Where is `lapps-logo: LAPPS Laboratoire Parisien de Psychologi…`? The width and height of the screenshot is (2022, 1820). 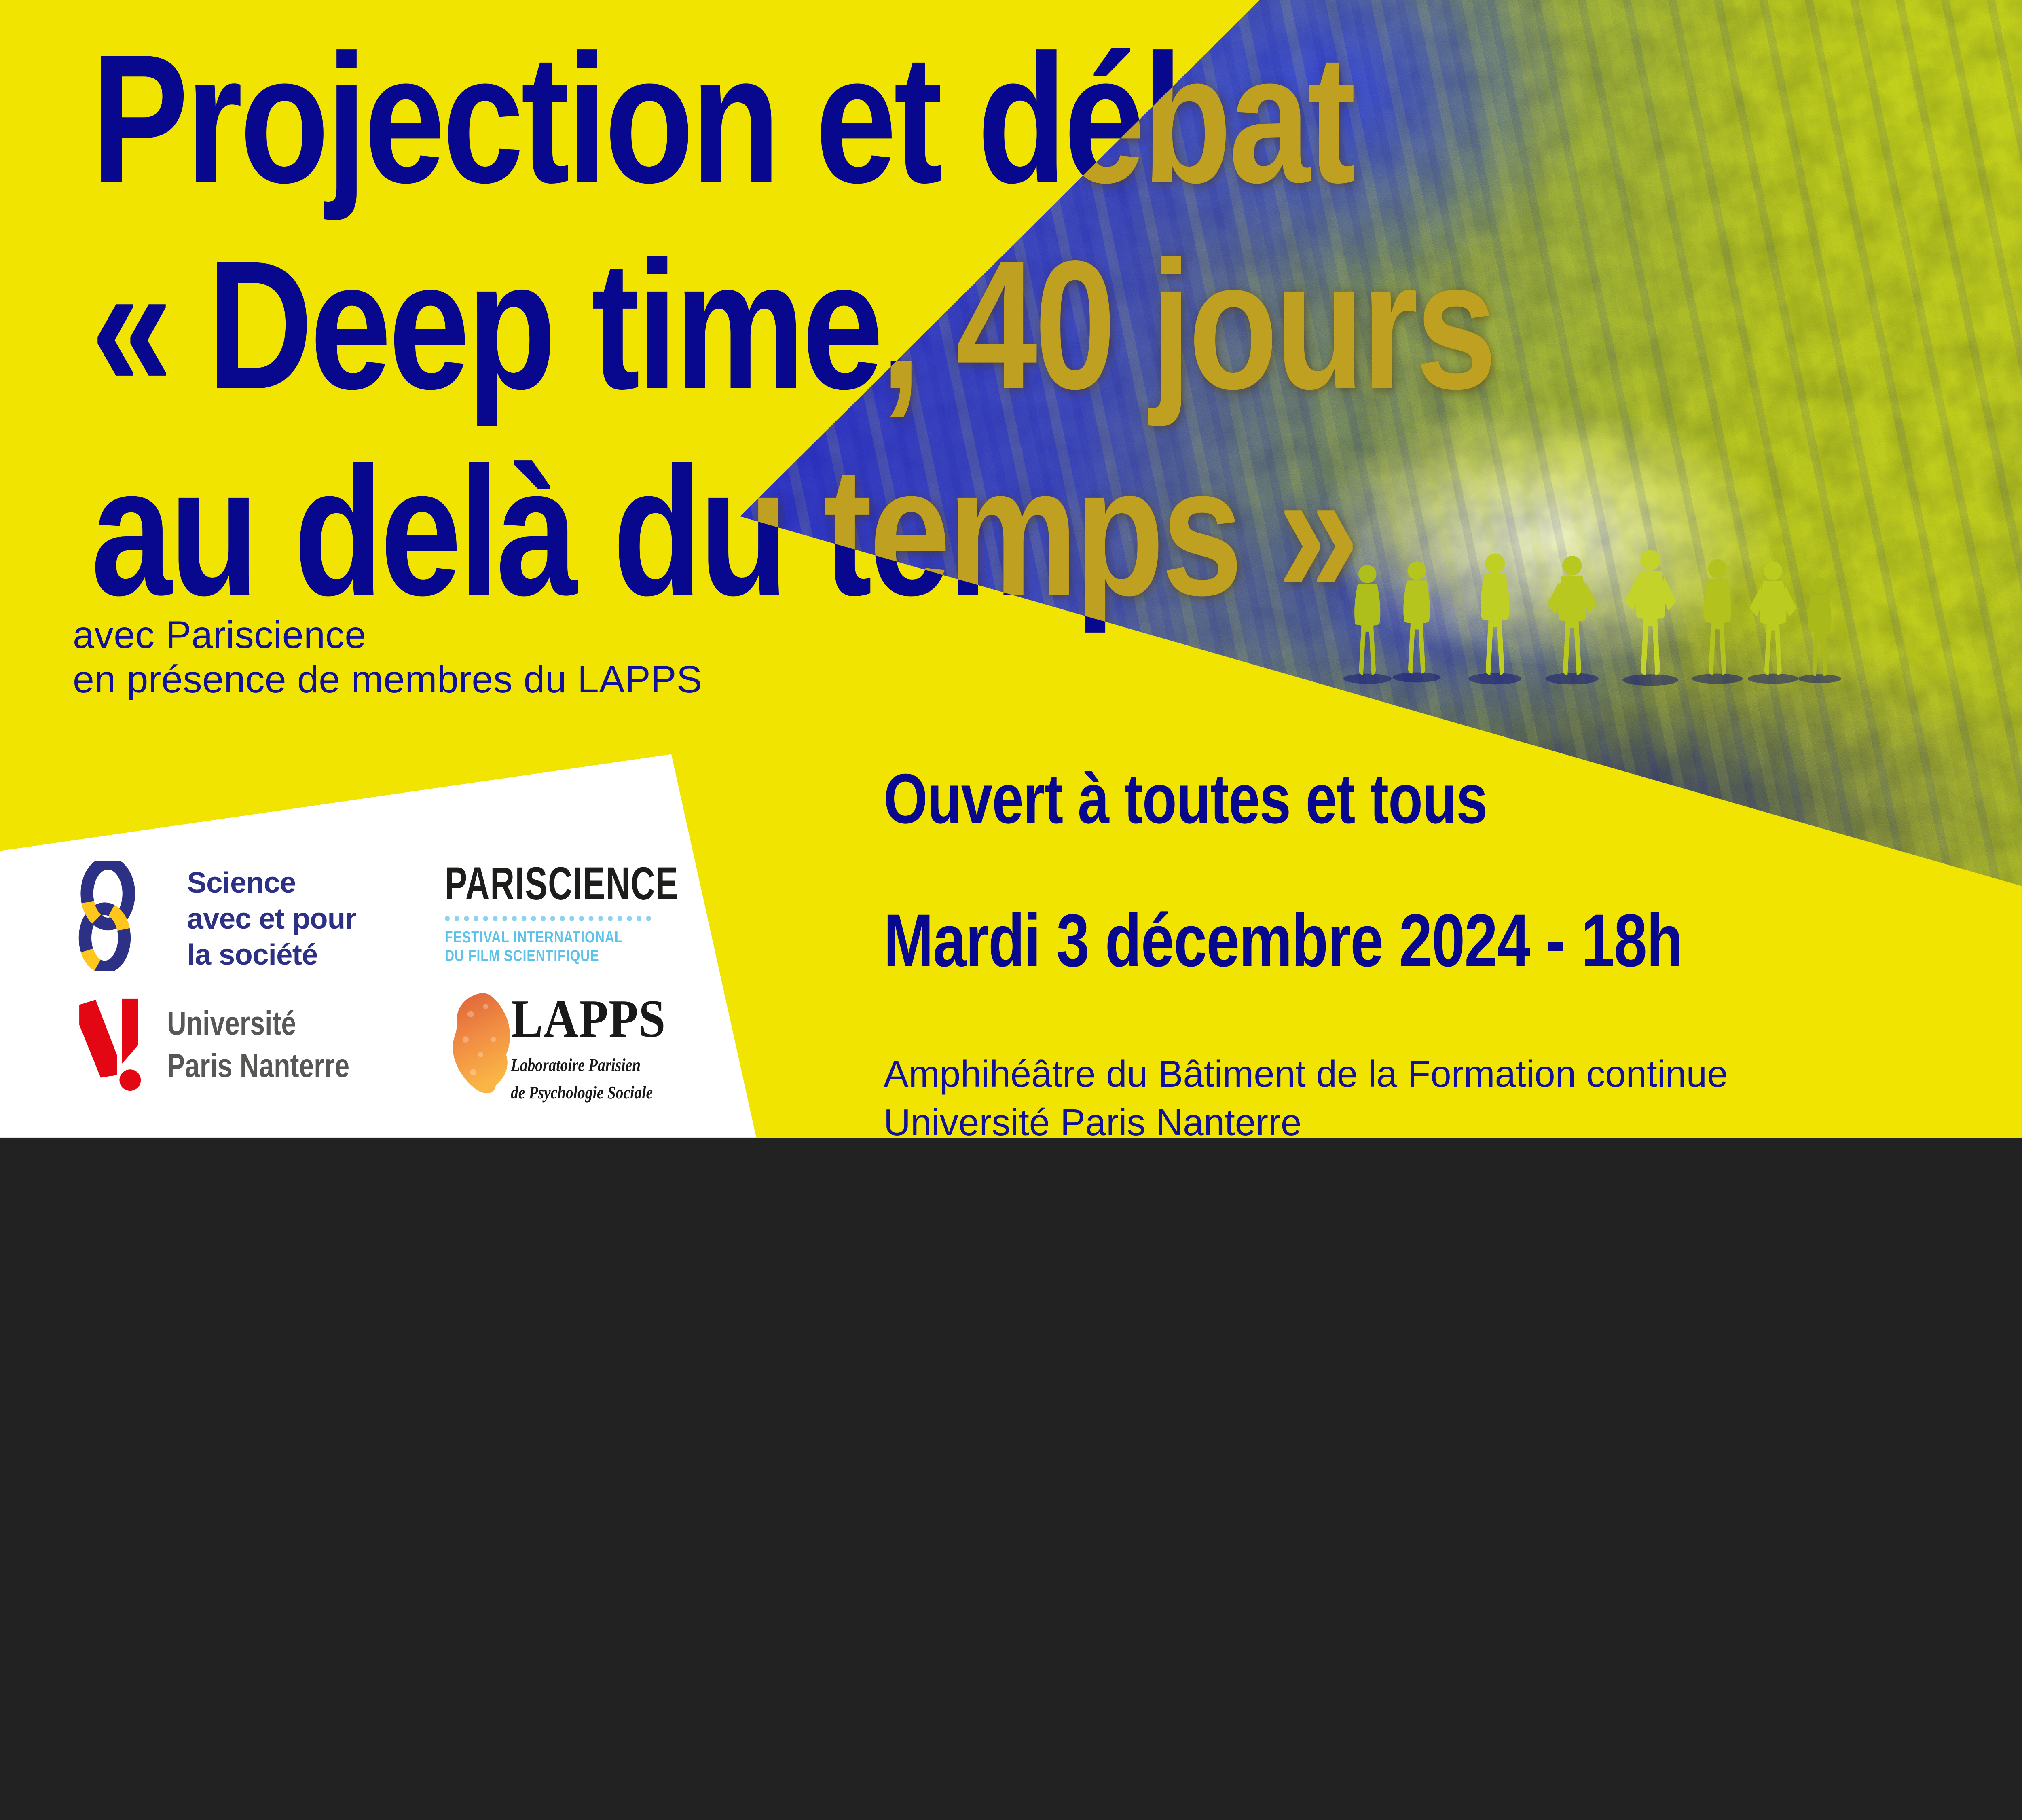
lapps-logo: LAPPS Laboratoire Parisien de Psychologi… is located at coordinates (597, 1049).